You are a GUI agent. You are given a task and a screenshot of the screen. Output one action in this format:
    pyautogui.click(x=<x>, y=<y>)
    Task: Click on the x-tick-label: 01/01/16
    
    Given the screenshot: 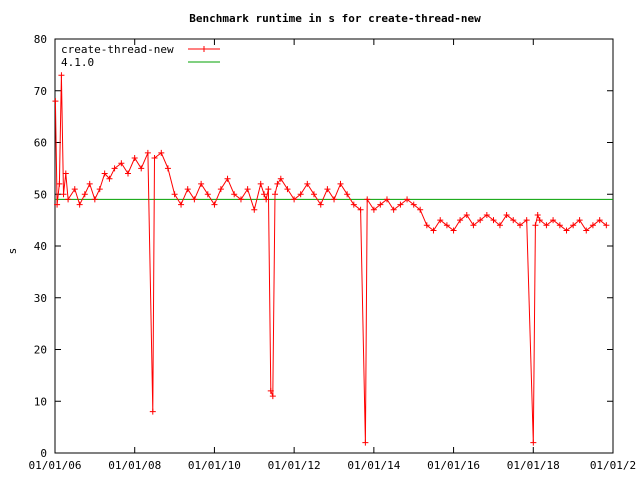 What is the action you would take?
    pyautogui.click(x=453, y=465)
    